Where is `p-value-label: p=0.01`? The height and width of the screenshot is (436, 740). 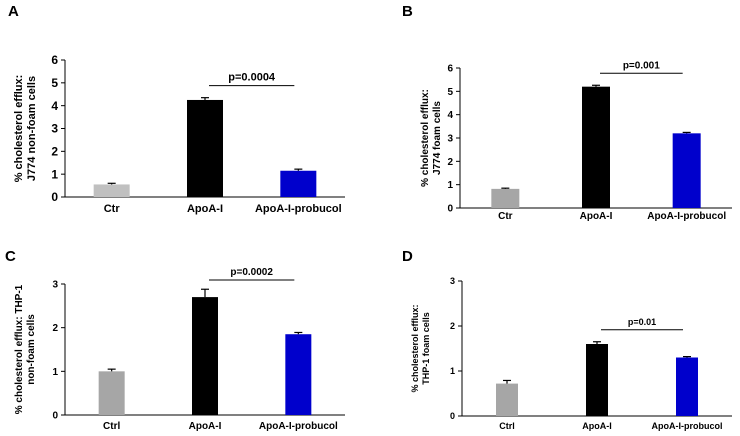
p-value-label: p=0.01 is located at coordinates (642, 322).